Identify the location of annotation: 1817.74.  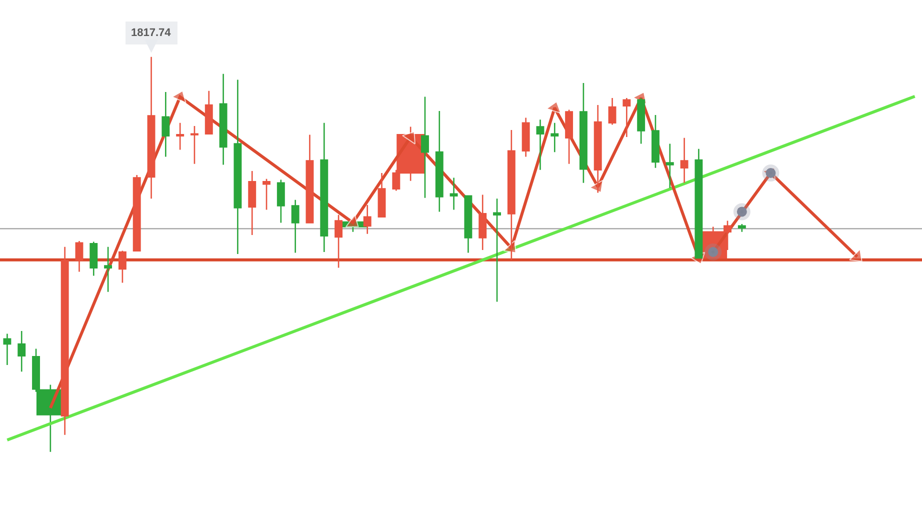
(151, 33).